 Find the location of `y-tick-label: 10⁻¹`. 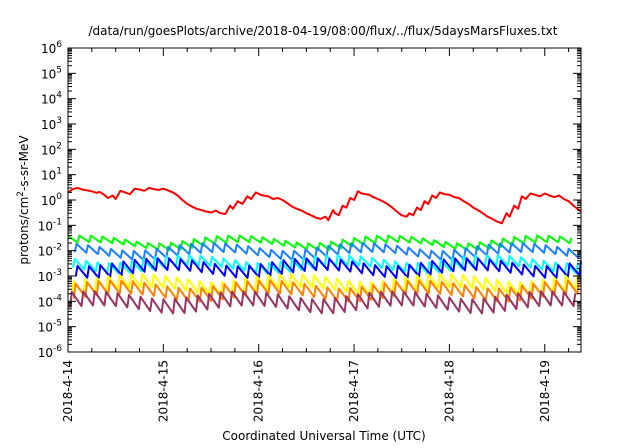

y-tick-label: 10⁻¹ is located at coordinates (50, 225).